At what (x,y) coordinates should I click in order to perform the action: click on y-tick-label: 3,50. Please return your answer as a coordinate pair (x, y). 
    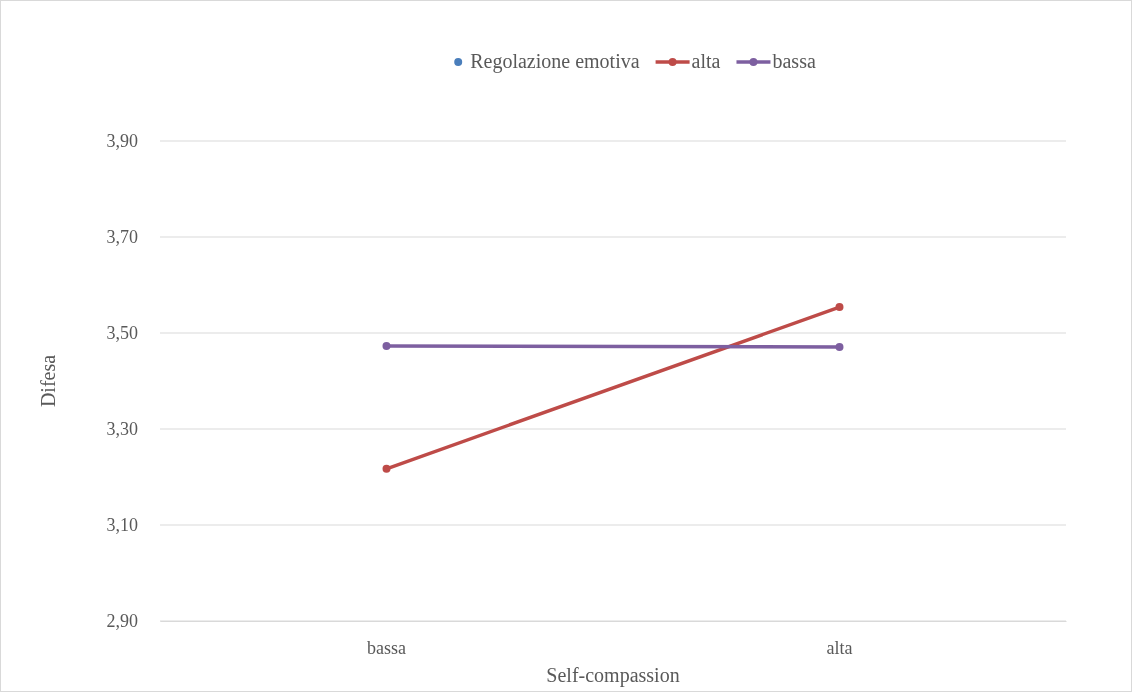
    Looking at the image, I should click on (122, 333).